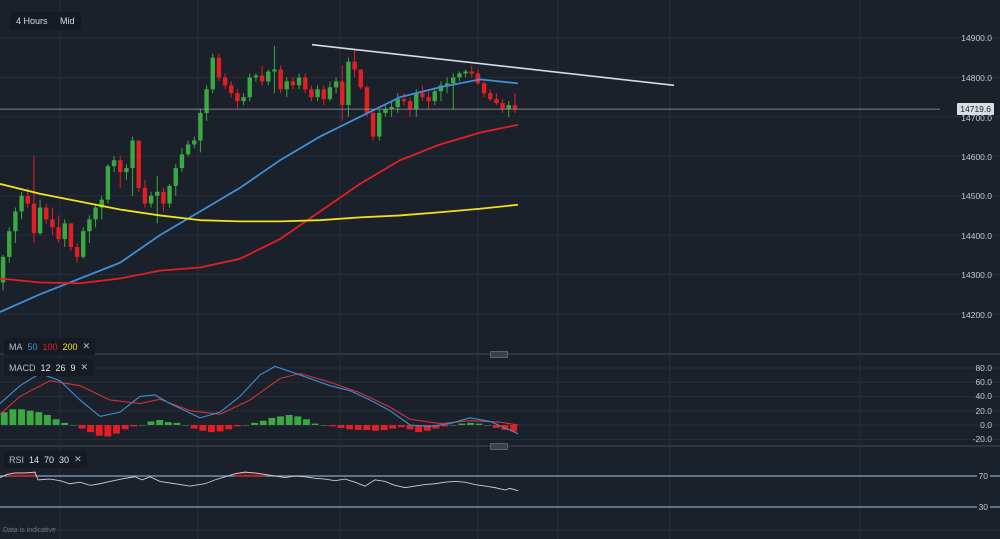  I want to click on price-axis-label: 14200.0, so click(976, 315).